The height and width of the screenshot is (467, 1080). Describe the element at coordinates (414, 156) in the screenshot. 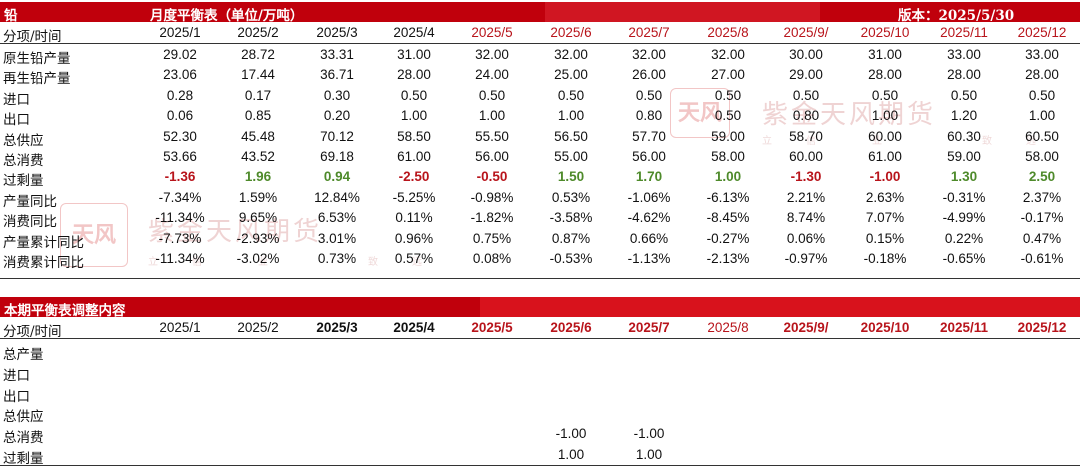

I see `table-cell: 61.00` at that location.